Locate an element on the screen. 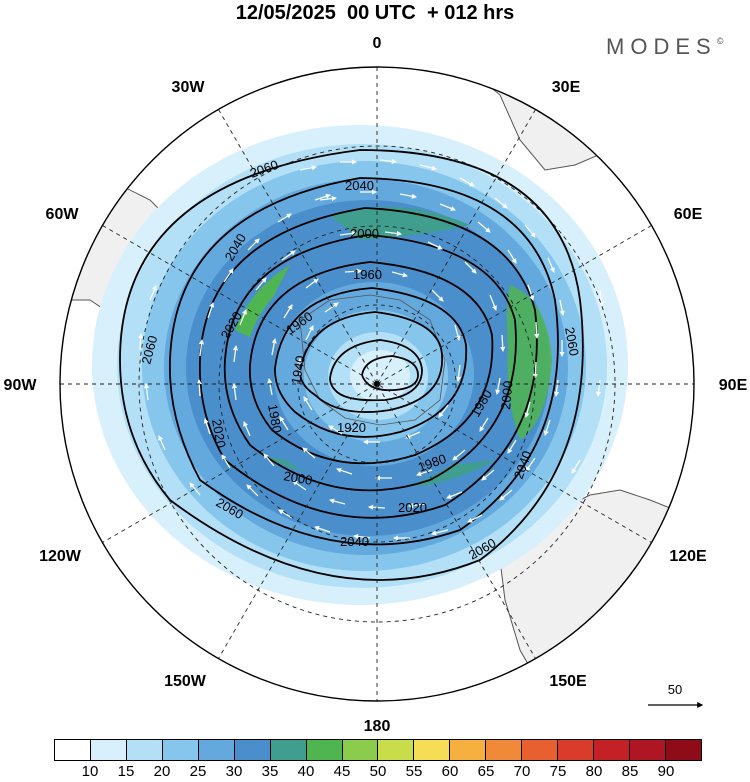 Image resolution: width=750 pixels, height=782 pixels. colorbar-tick-label: 35 is located at coordinates (270, 771).